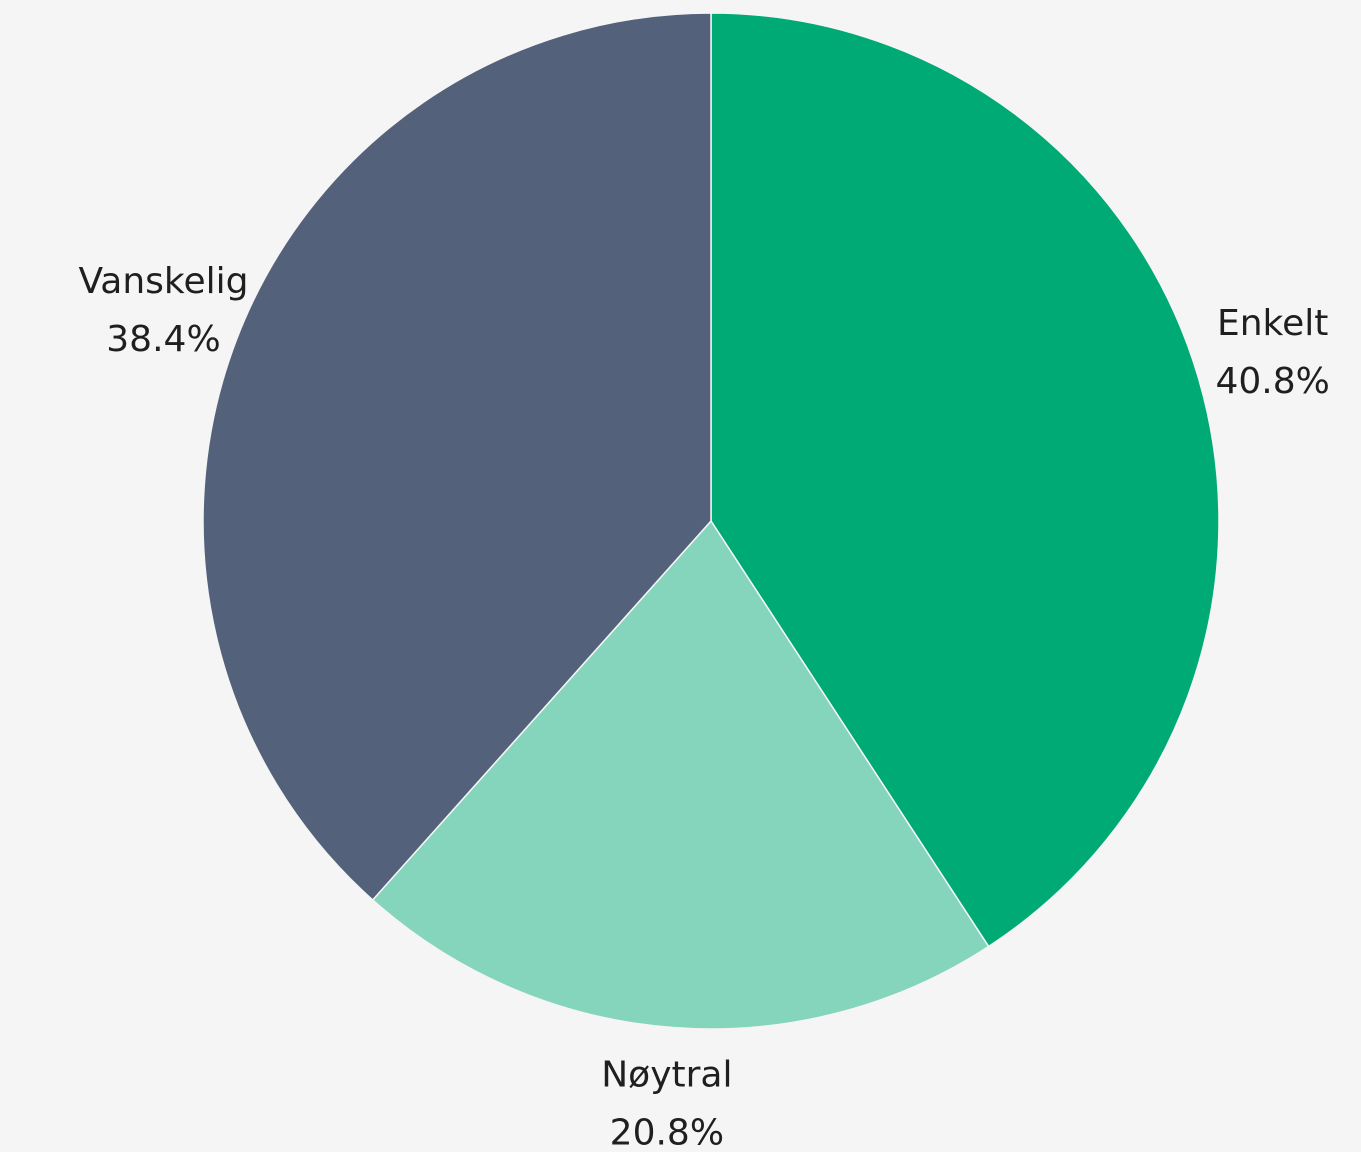 This screenshot has width=1361, height=1152. I want to click on slice-label-noytral: Nøytral, so click(666, 1074).